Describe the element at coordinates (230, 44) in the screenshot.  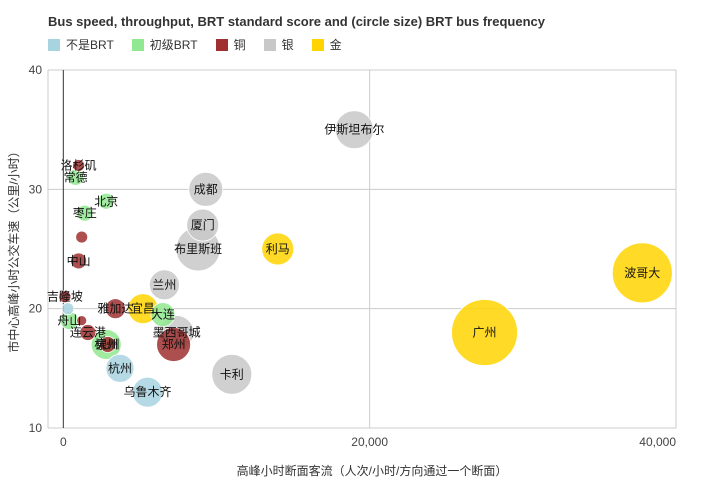
I see `legend-item-bronze: 铜` at that location.